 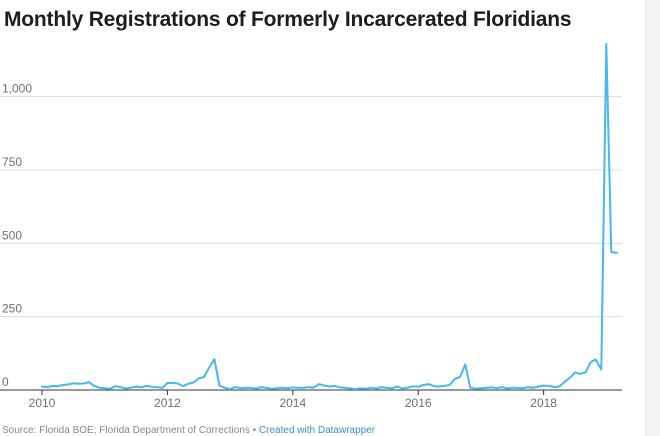 What do you see at coordinates (418, 403) in the screenshot?
I see `x-tick-label: 2016` at bounding box center [418, 403].